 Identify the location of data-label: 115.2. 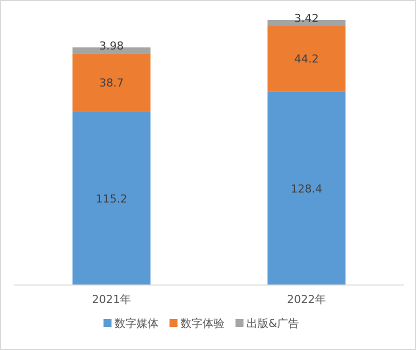
(112, 199).